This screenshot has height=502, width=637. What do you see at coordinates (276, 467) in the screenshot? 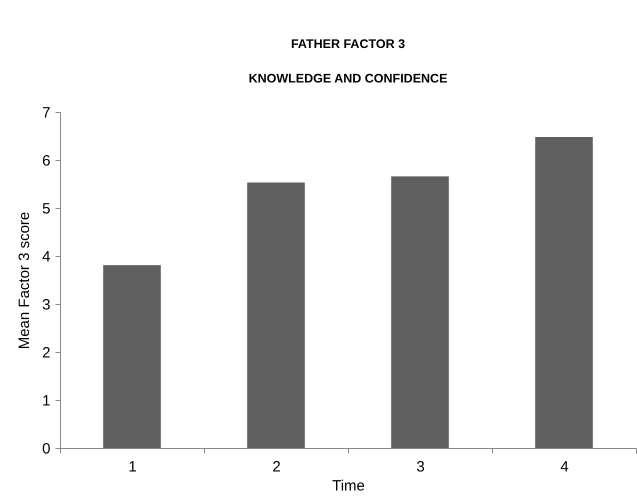
I see `x-tick-label: 2` at bounding box center [276, 467].